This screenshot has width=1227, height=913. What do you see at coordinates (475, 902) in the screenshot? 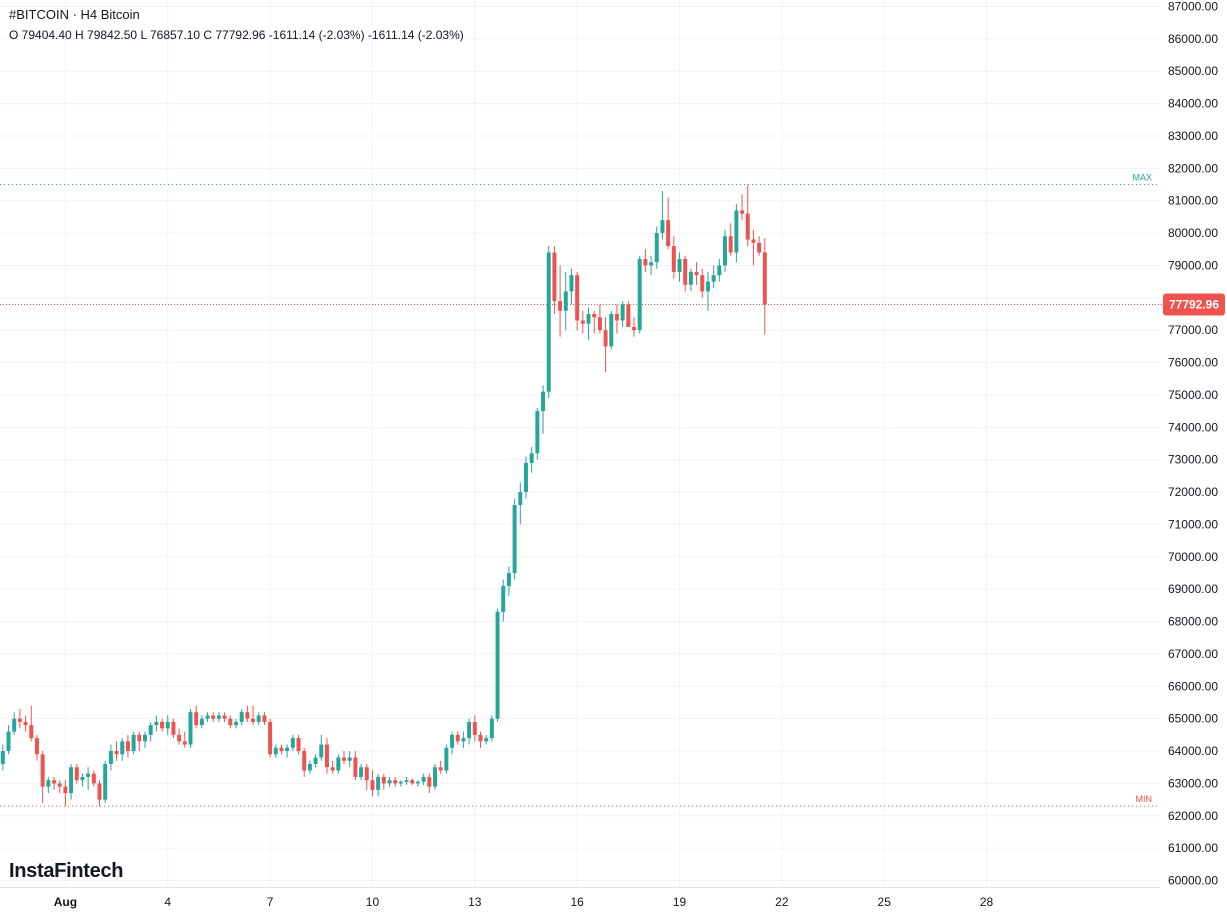
I see `time-tick-label: 13` at bounding box center [475, 902].